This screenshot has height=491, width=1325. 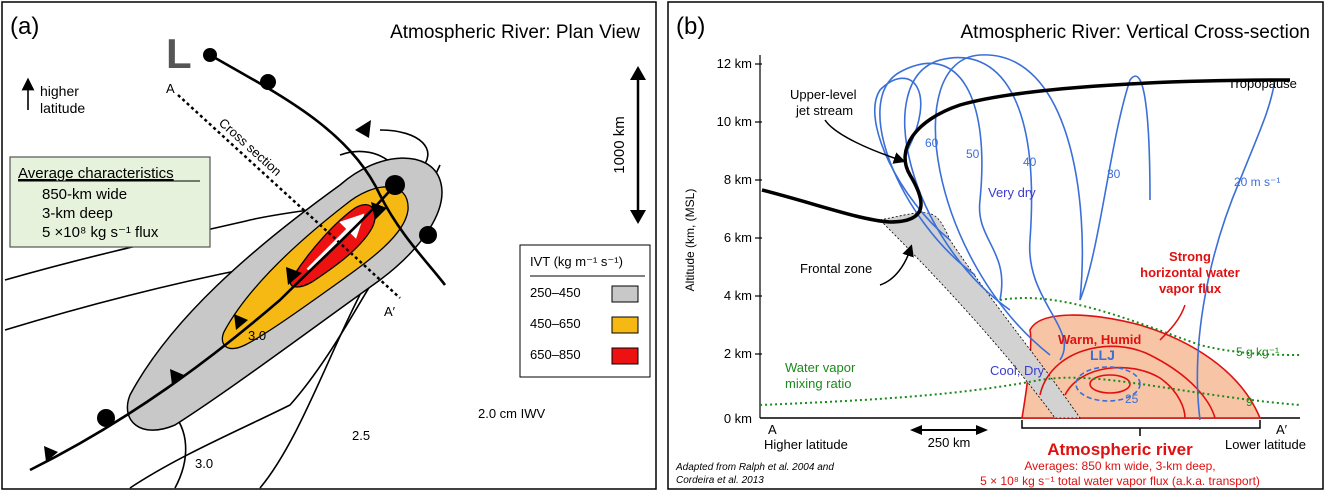 I want to click on y-ticks: 12 km 10 km 8 km 6 km 4 km 2 km 0 km, so click(x=734, y=241).